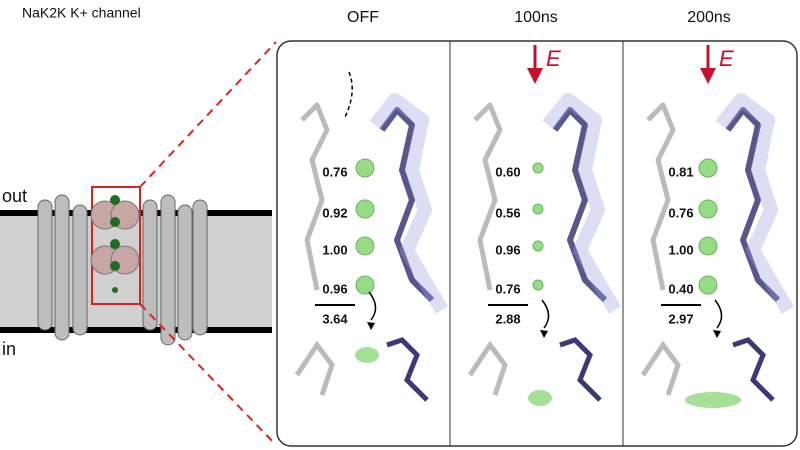  What do you see at coordinates (680, 288) in the screenshot?
I see `occupancy: 0.40` at bounding box center [680, 288].